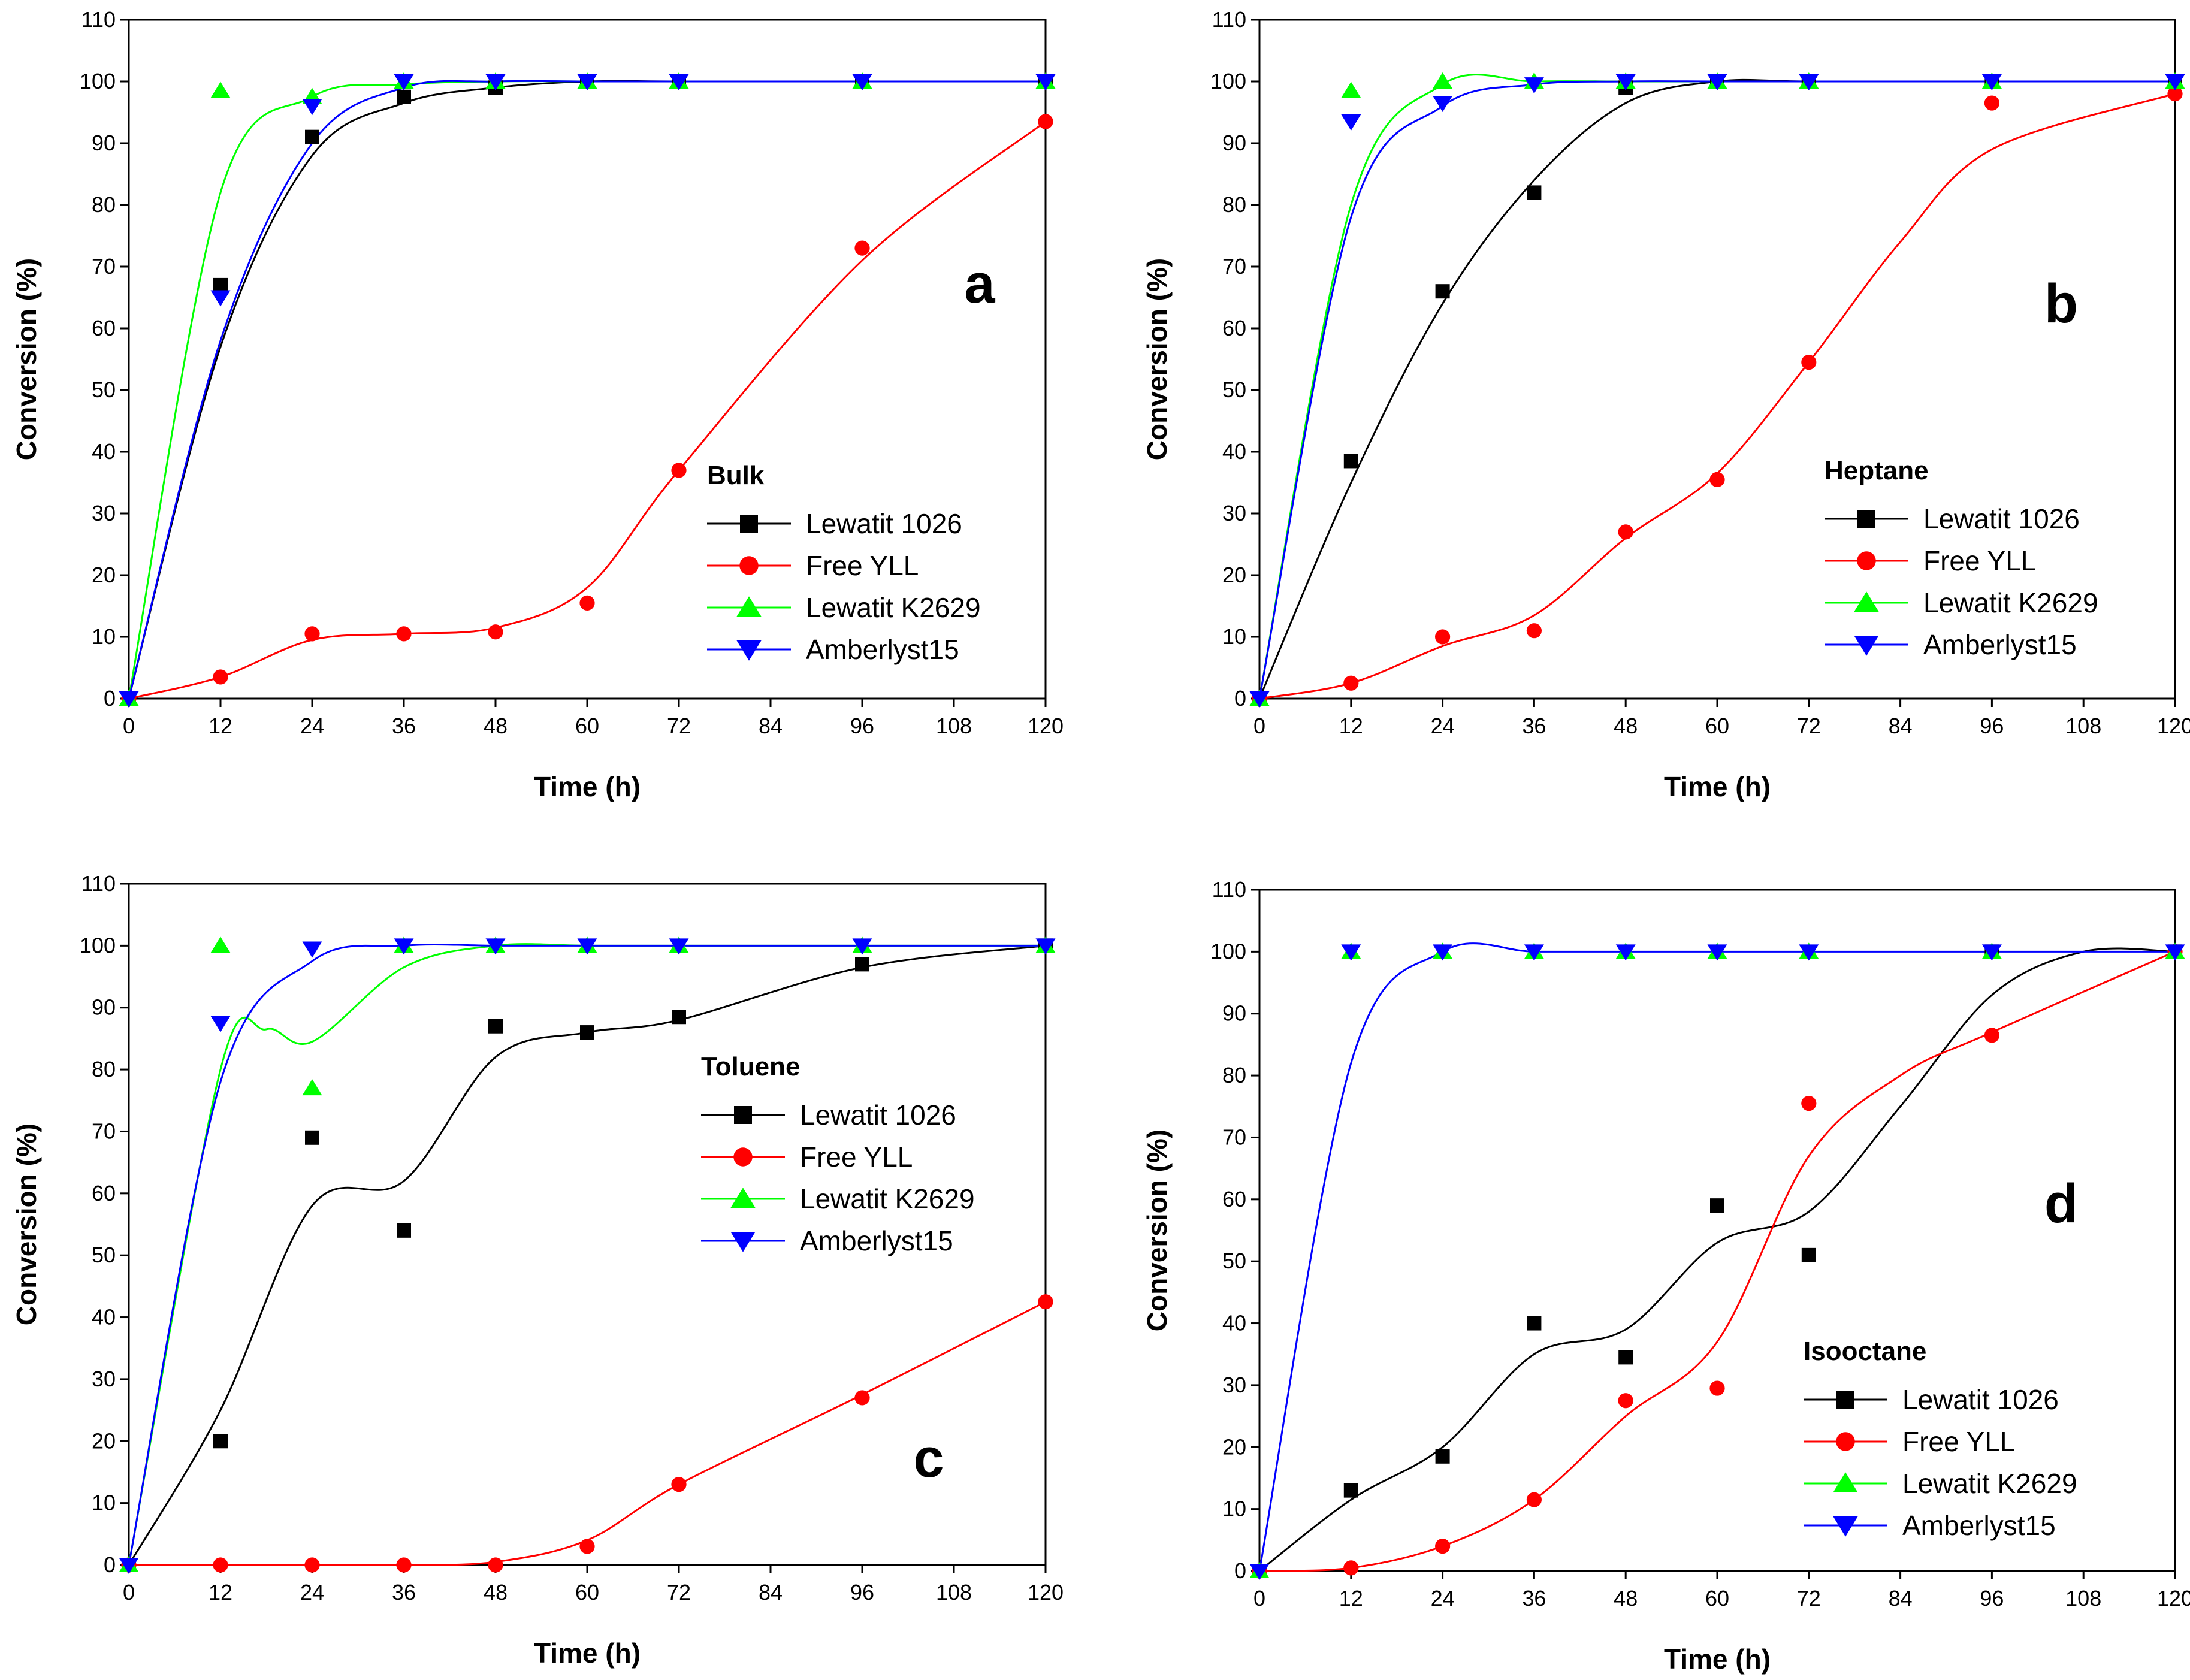 The image size is (2190, 1680). I want to click on legend-title: Toluene, so click(750, 1067).